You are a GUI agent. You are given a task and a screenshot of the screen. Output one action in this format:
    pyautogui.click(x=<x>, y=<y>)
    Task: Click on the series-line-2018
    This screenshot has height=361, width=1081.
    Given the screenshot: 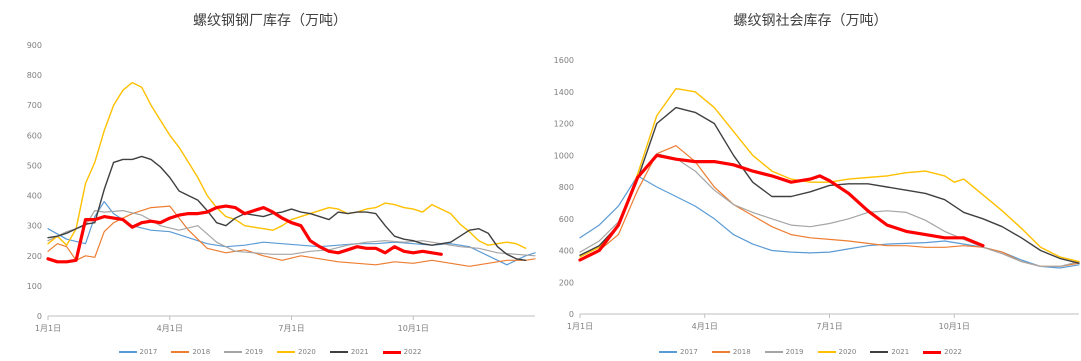 What is the action you would take?
    pyautogui.click(x=291, y=236)
    